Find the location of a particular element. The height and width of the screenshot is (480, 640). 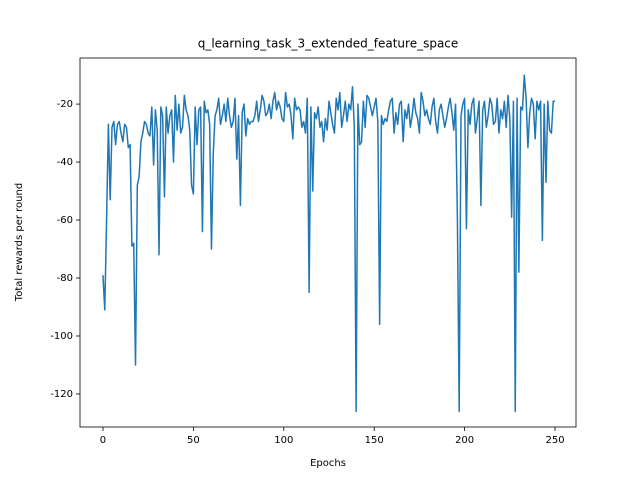

x-tick-label: 150 is located at coordinates (374, 440).